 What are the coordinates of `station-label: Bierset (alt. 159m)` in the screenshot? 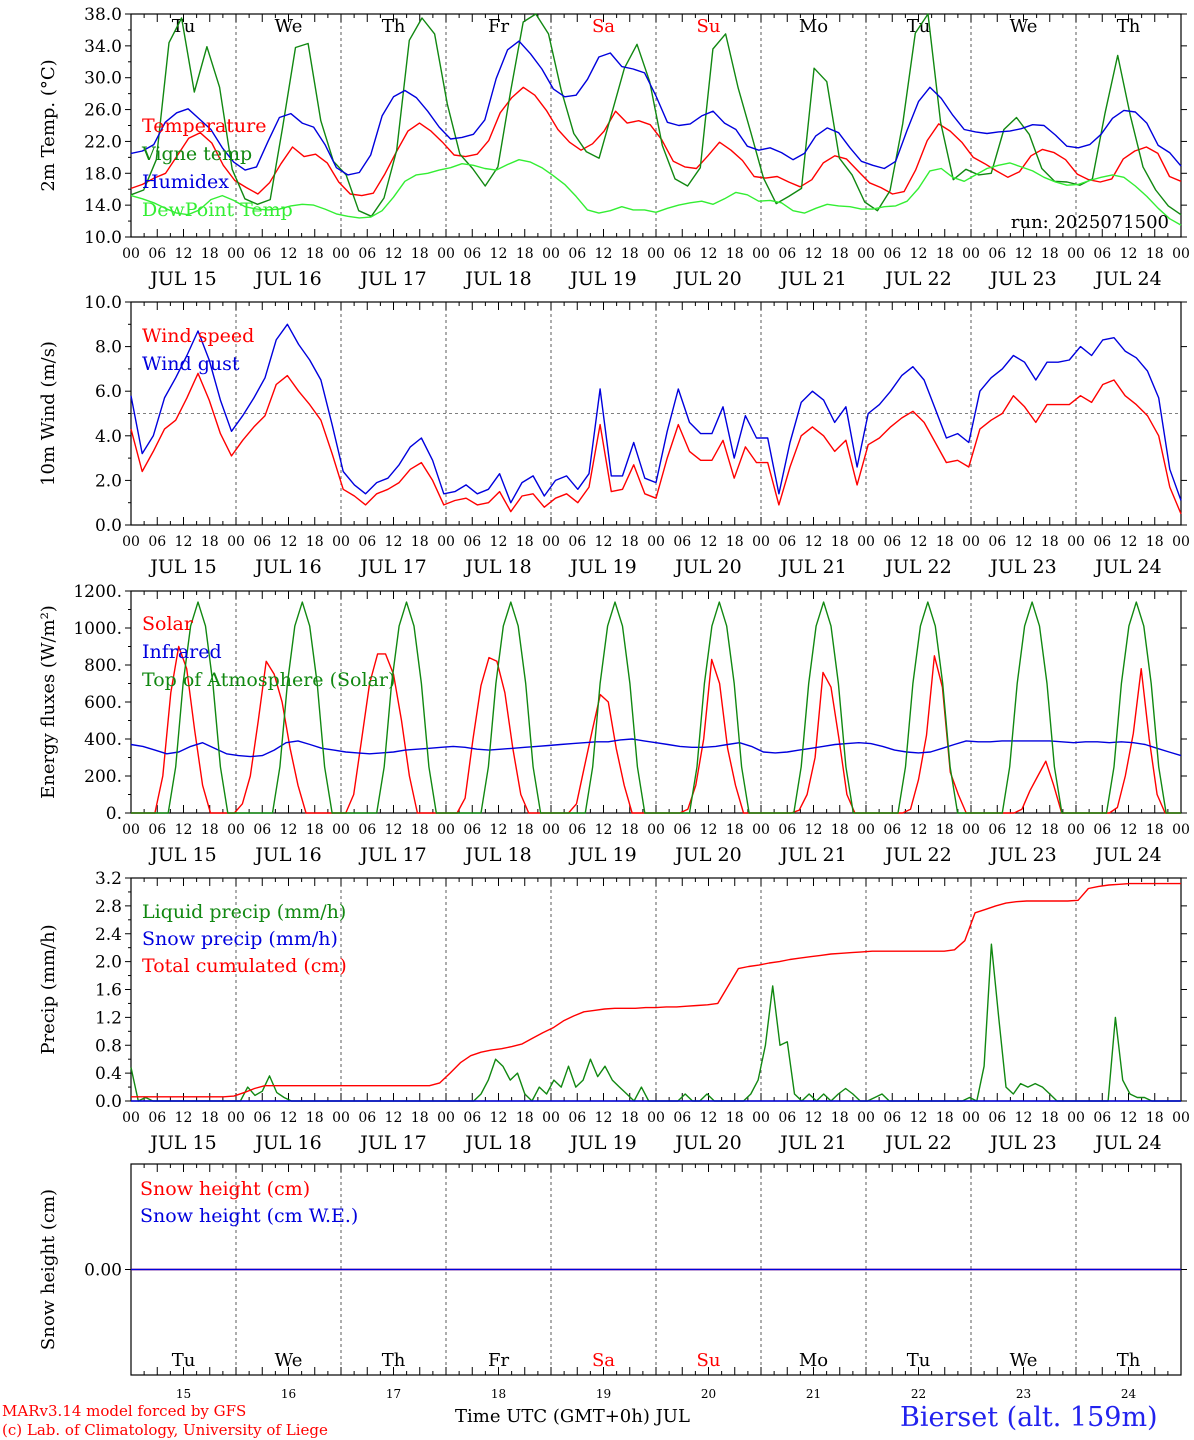 It's located at (1029, 1417).